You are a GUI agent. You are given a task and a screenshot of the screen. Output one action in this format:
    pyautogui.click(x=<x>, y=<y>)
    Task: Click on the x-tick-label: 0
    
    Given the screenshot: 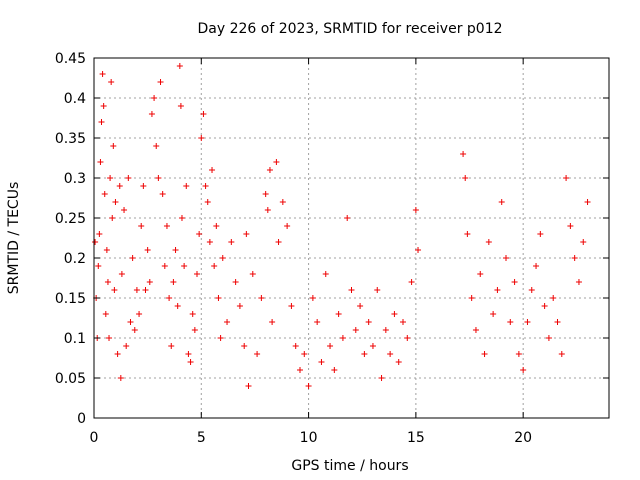 What is the action you would take?
    pyautogui.click(x=94, y=438)
    